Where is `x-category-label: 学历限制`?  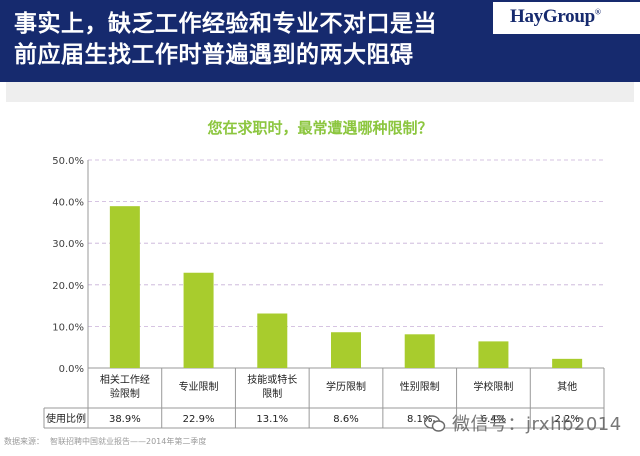
x-category-label: 学历限制 is located at coordinates (346, 386).